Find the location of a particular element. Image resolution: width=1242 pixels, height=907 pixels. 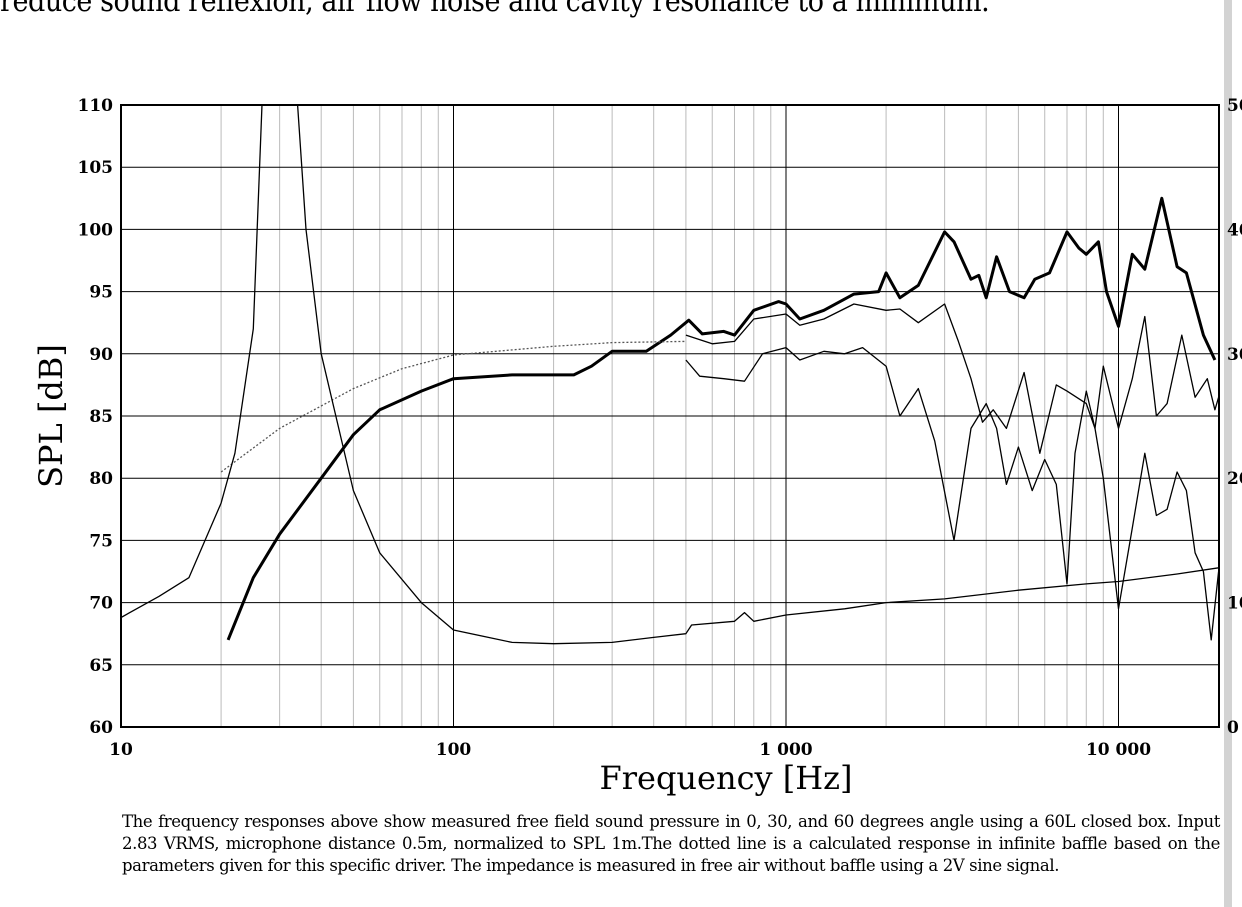

y-tick-label: 100 is located at coordinates (96, 230).